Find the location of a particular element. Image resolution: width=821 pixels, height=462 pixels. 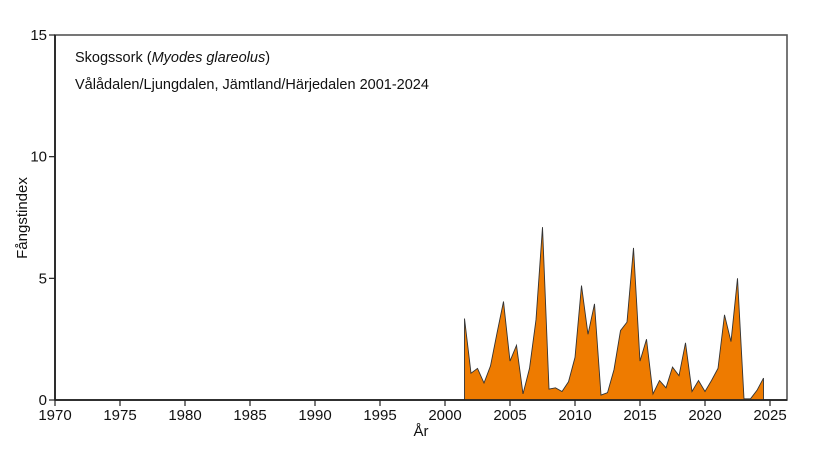

x-tick-label: 2000 is located at coordinates (444, 415).